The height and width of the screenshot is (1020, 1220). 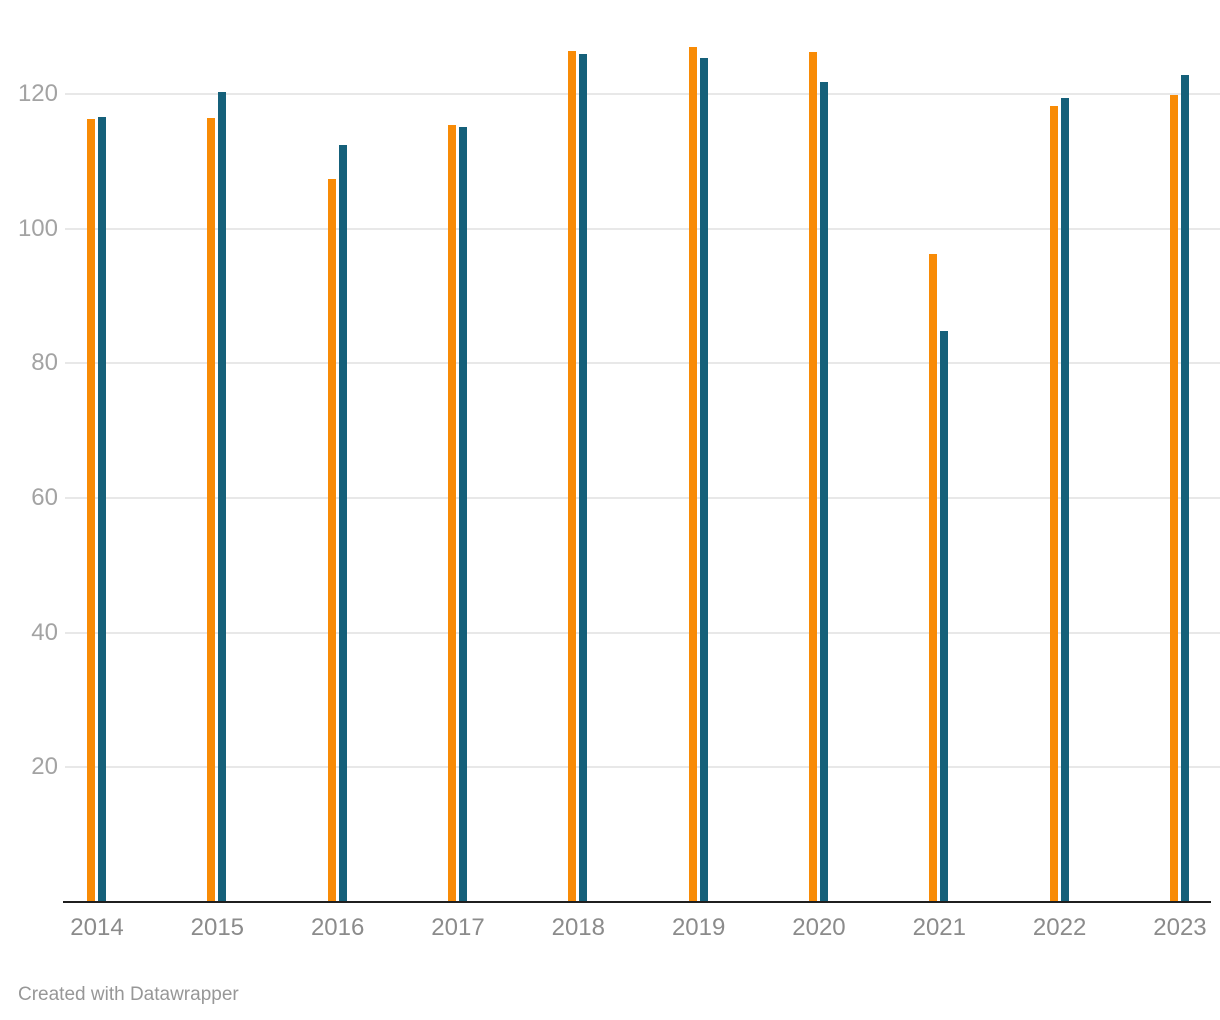 What do you see at coordinates (44, 363) in the screenshot?
I see `y-tick-label-80: 80` at bounding box center [44, 363].